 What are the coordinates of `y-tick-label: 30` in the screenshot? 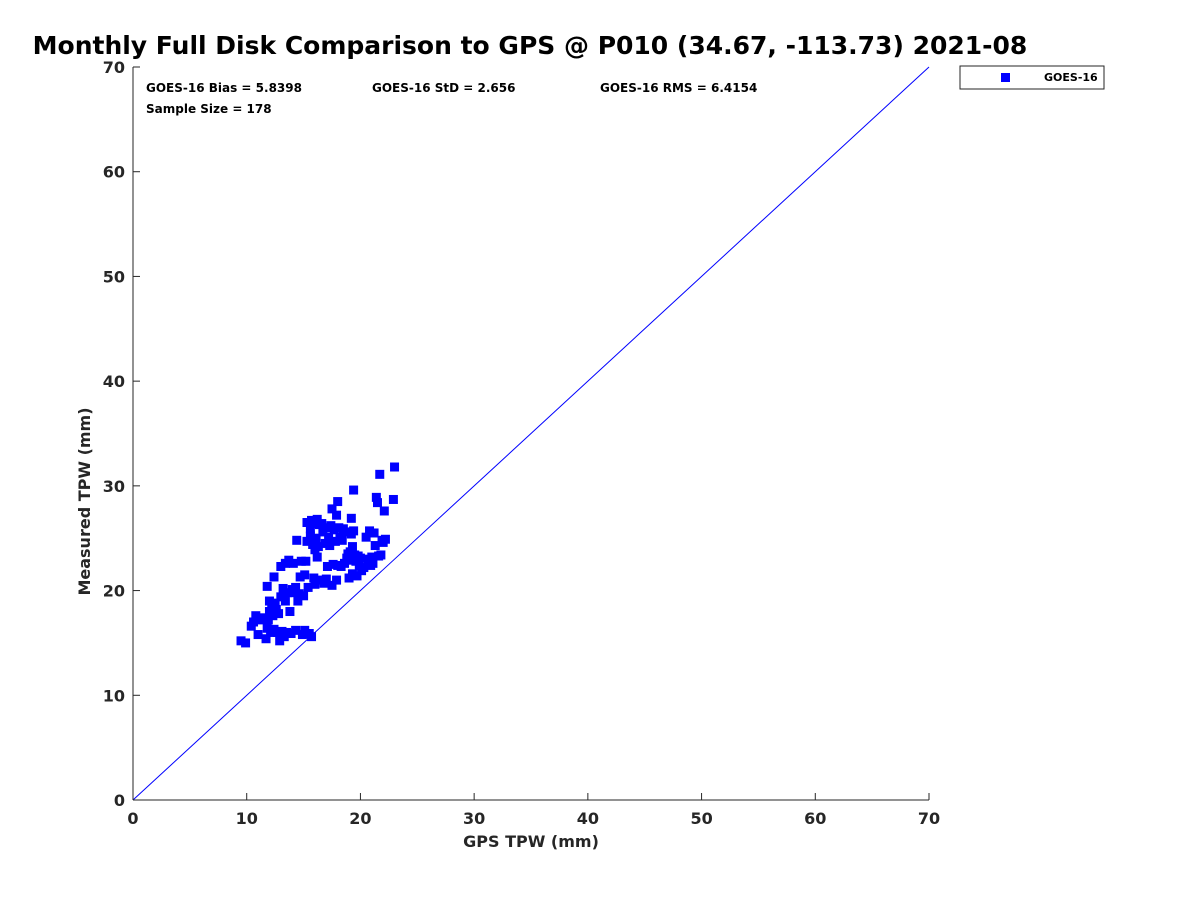 It's located at (114, 486).